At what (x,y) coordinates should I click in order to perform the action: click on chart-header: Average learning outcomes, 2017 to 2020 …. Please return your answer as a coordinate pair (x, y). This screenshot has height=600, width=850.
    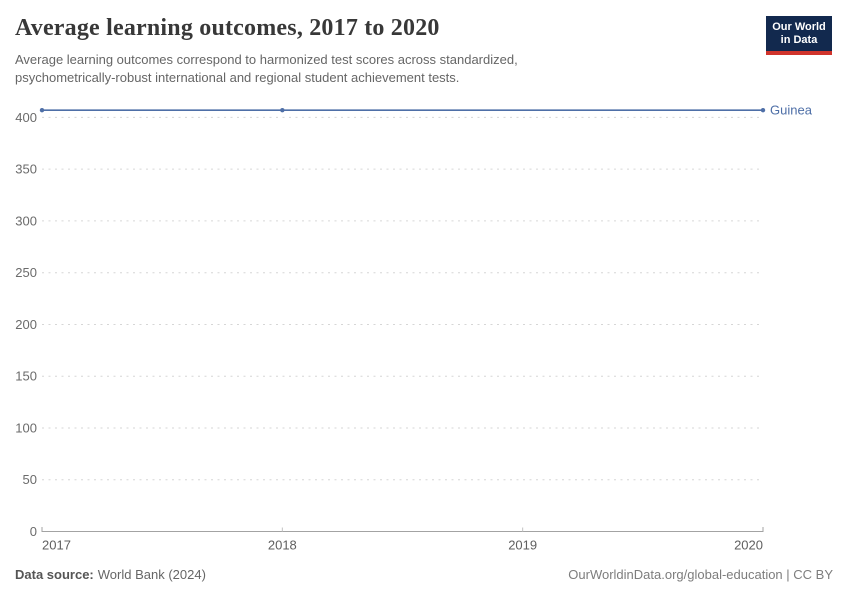
    Looking at the image, I should click on (385, 50).